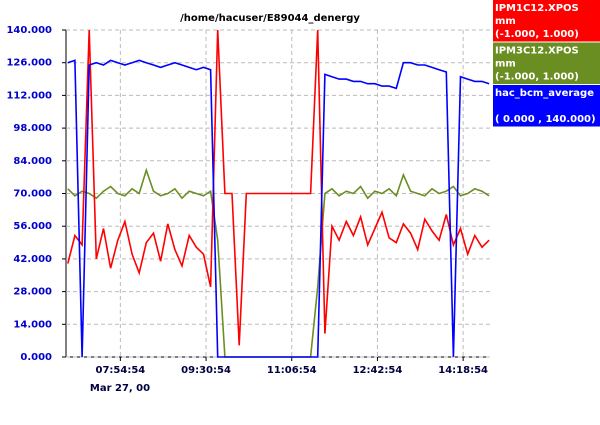 This screenshot has height=425, width=600. What do you see at coordinates (120, 388) in the screenshot?
I see `date-label: Mar 27, 00` at bounding box center [120, 388].